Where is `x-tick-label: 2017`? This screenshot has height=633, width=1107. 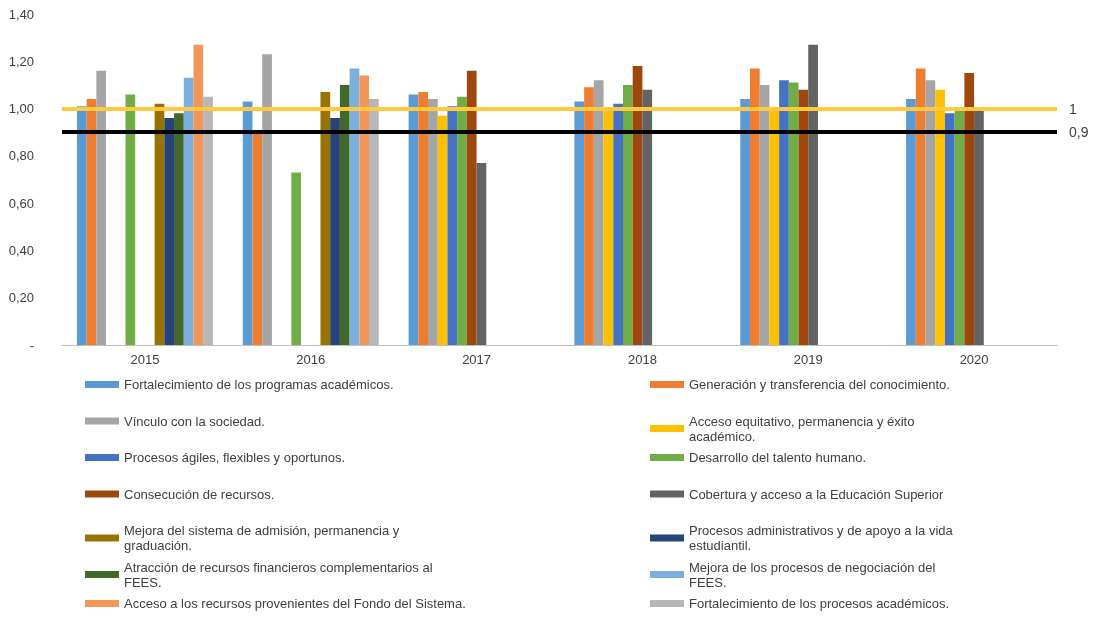 x-tick-label: 2017 is located at coordinates (477, 359).